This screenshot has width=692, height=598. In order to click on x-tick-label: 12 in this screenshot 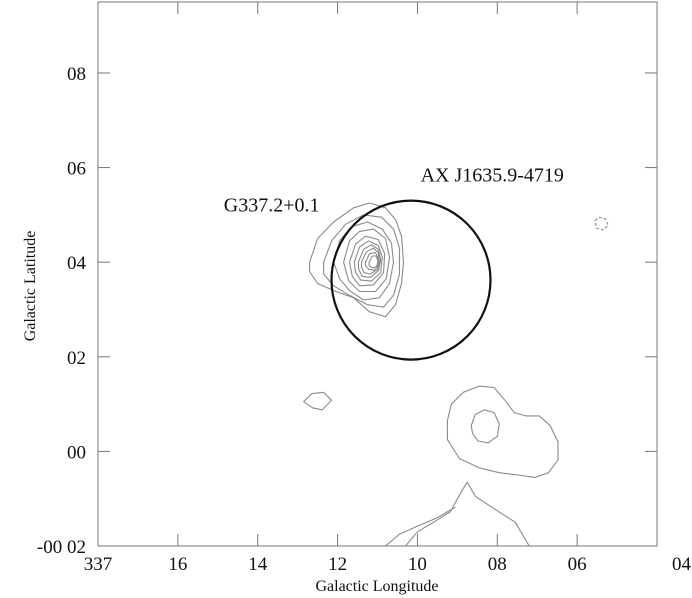, I will do `click(337, 564)`.